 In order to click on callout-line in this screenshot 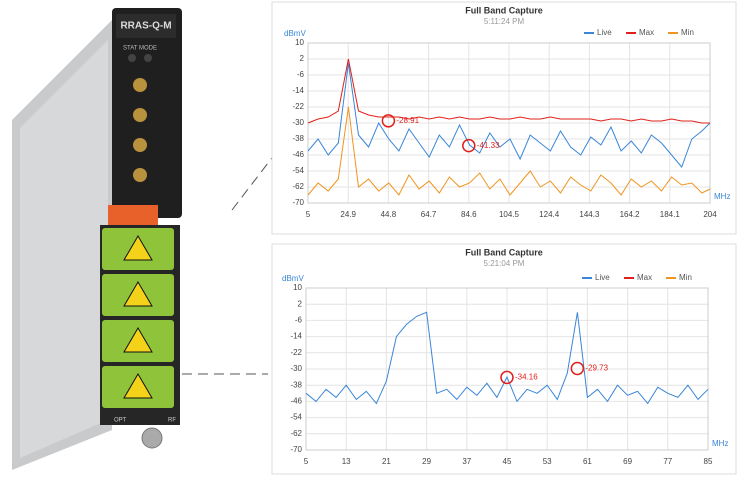, I will do `click(255, 180)`.